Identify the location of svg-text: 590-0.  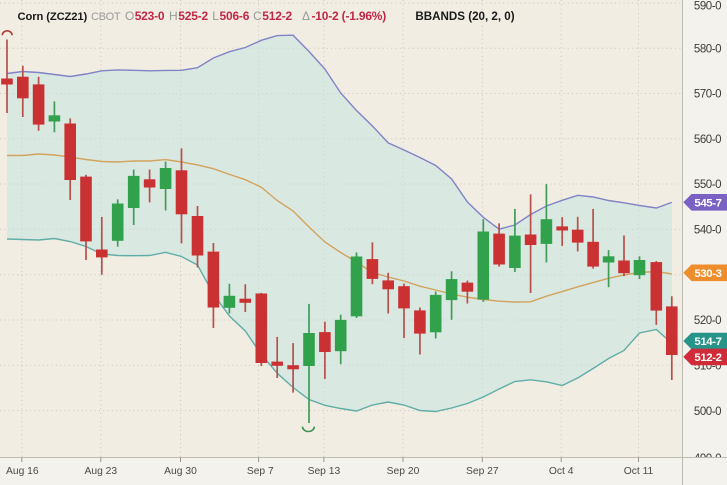
(707, 7).